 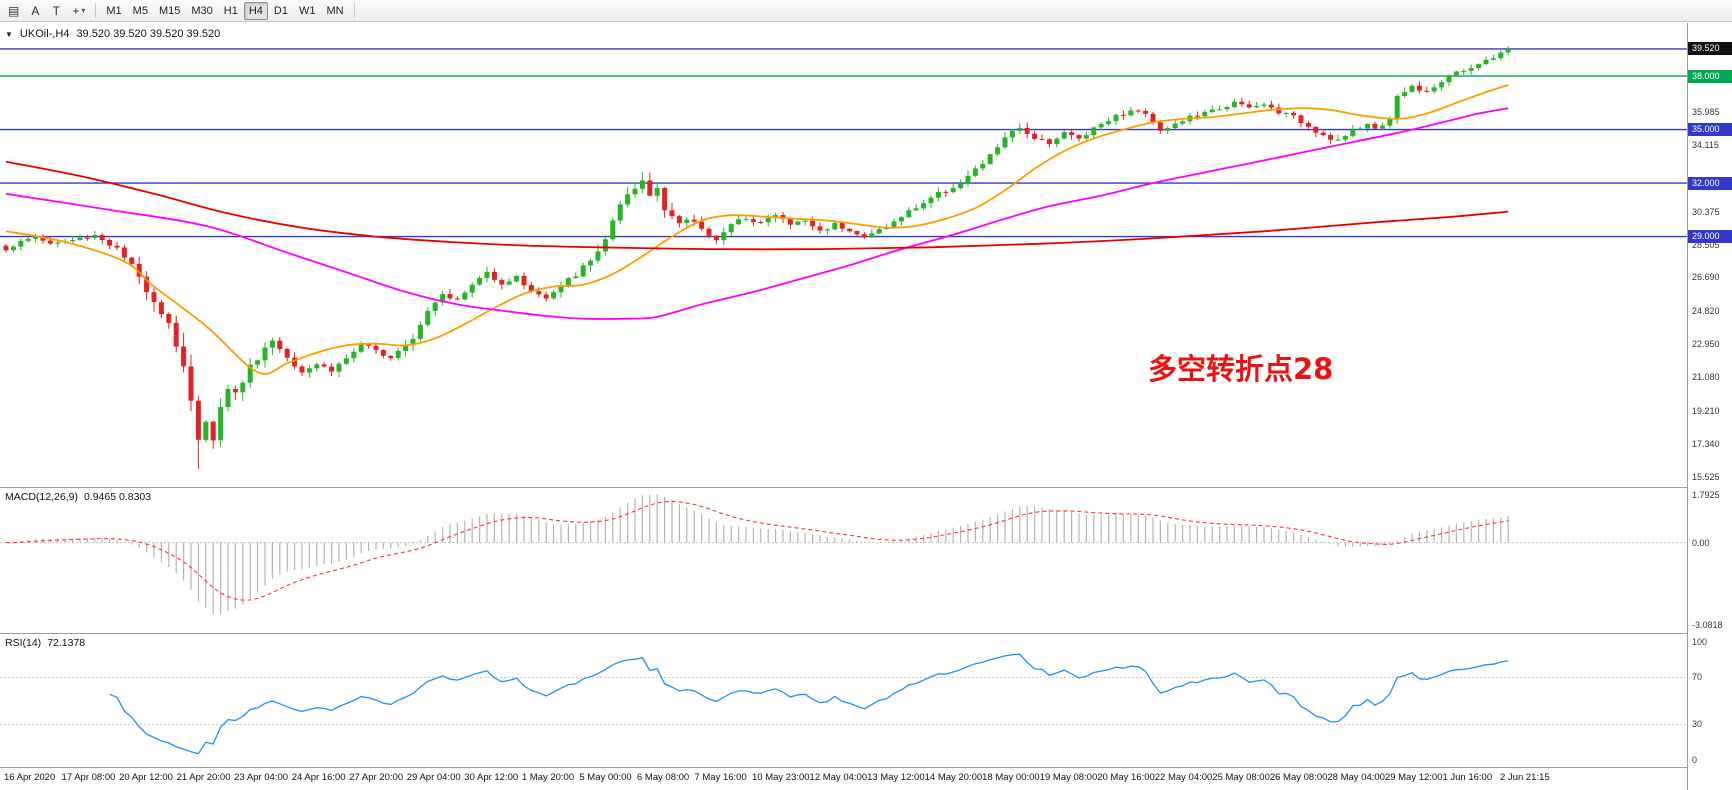 What do you see at coordinates (1706, 344) in the screenshot?
I see `price-tick-label: 22.950` at bounding box center [1706, 344].